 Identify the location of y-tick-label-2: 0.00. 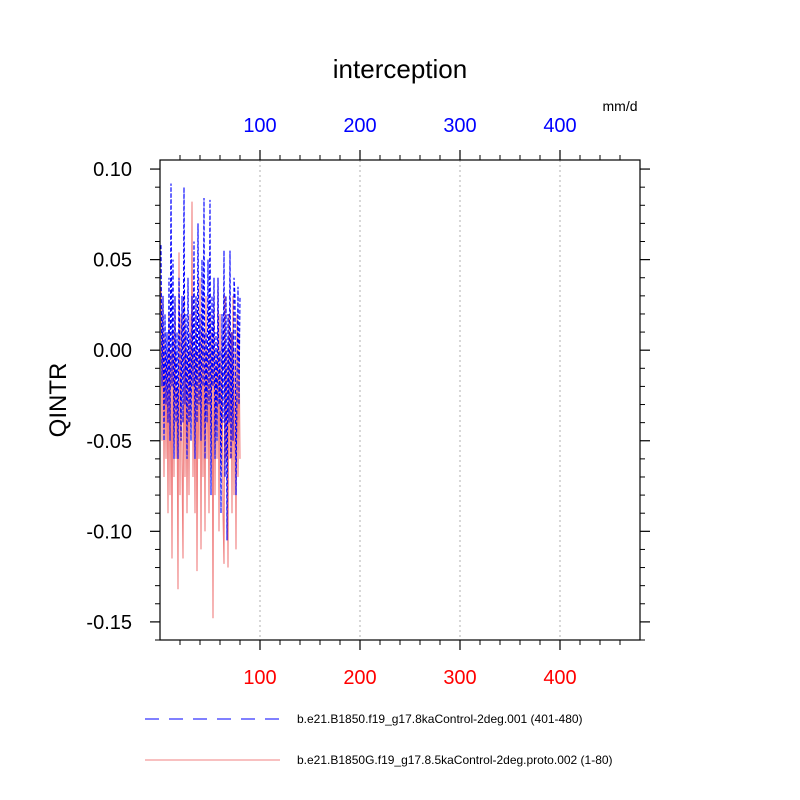
(112, 351).